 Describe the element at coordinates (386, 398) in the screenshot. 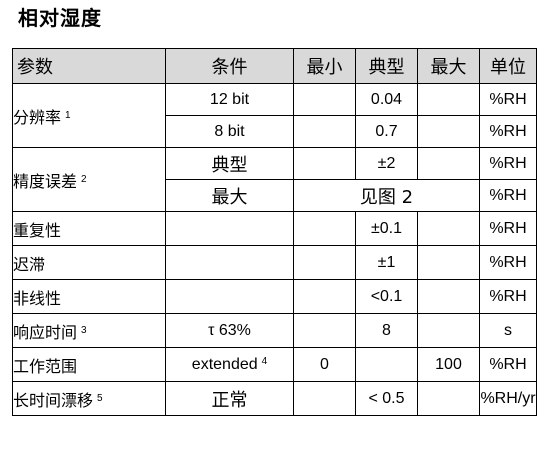

I see `typ-cell: < 0.5` at that location.